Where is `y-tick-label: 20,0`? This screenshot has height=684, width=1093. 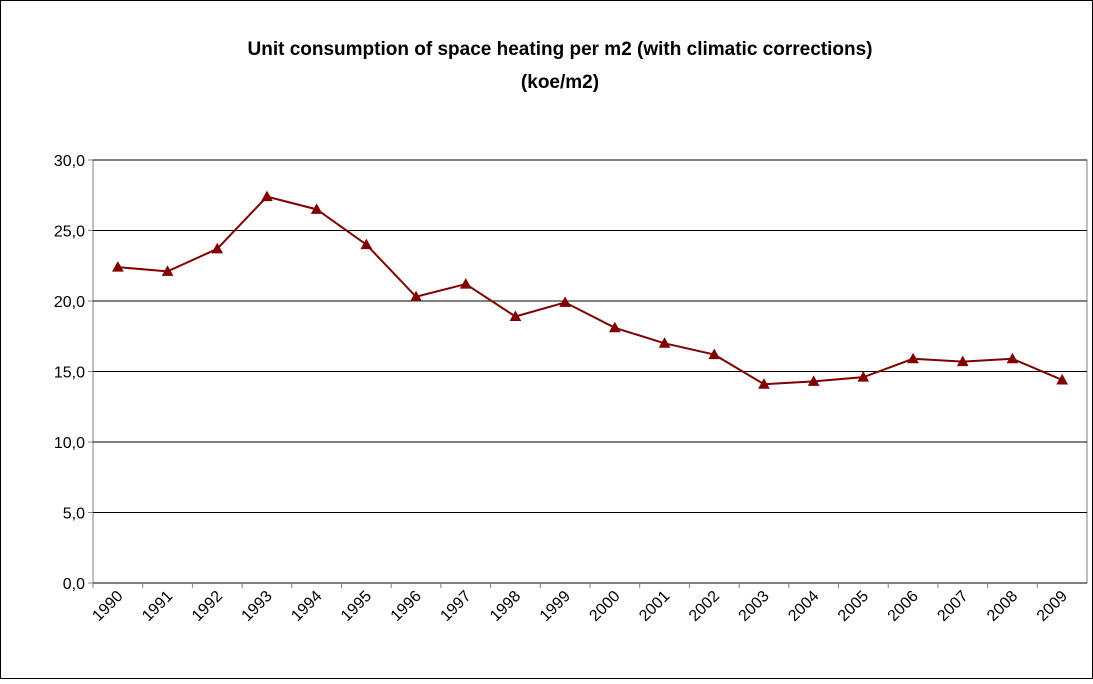
y-tick-label: 20,0 is located at coordinates (69, 302).